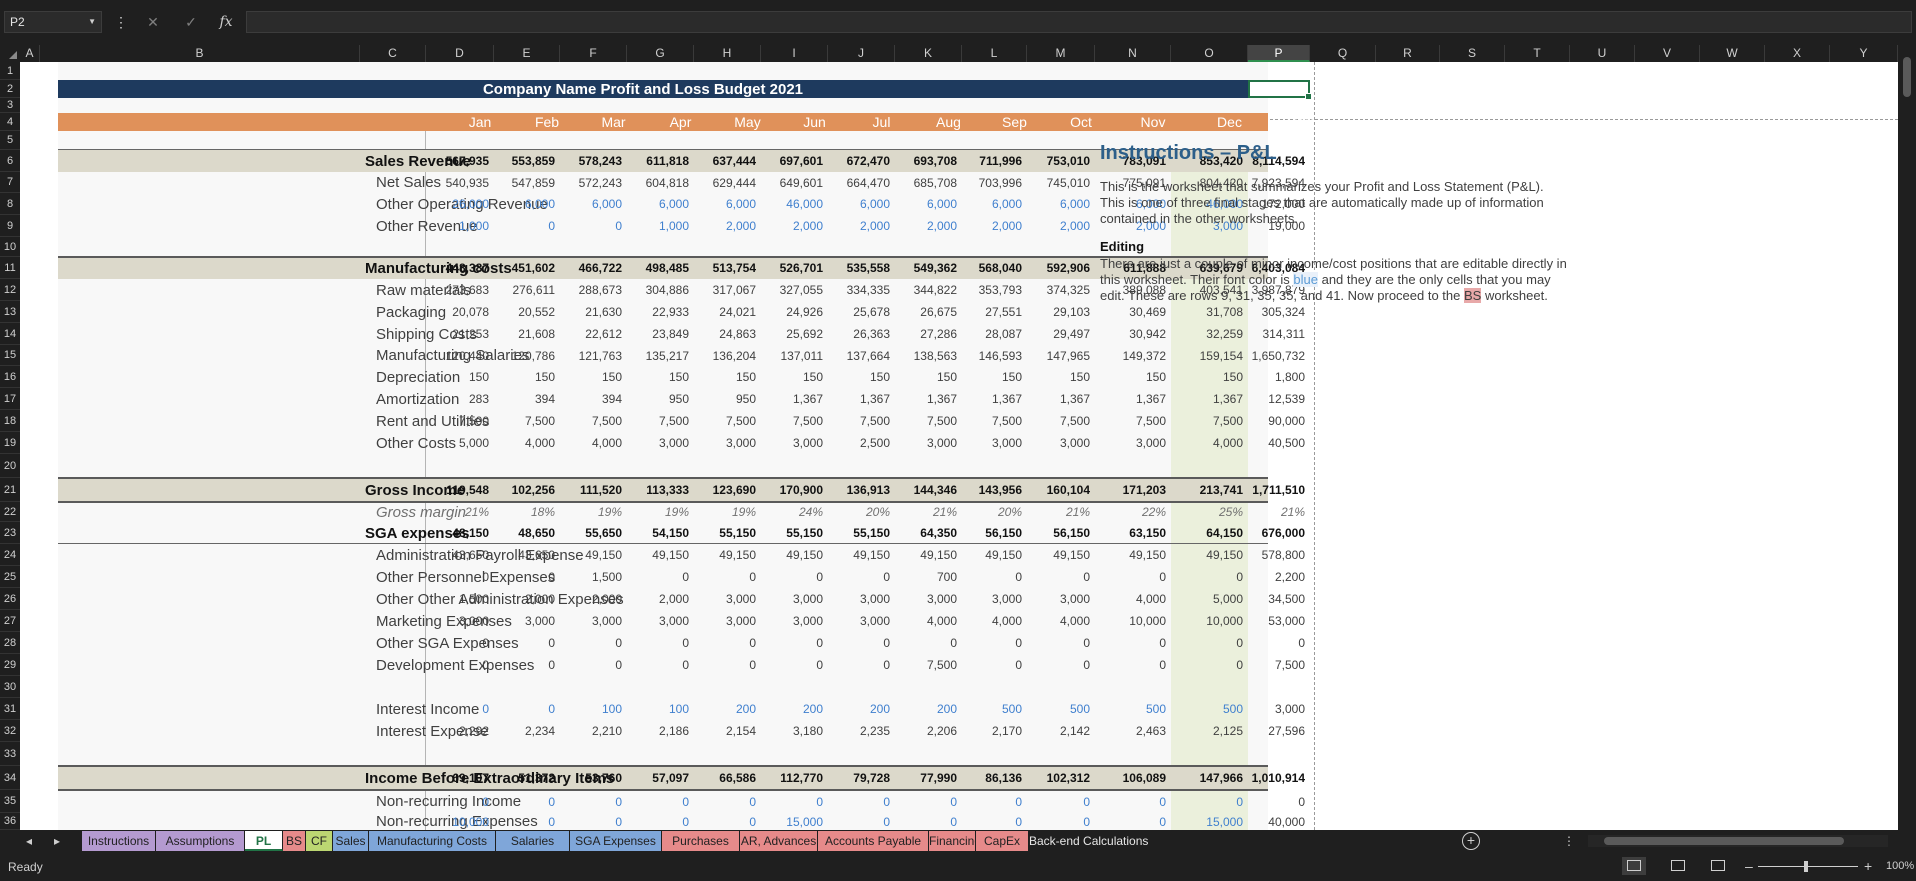  I want to click on row-header: 12, so click(10, 290).